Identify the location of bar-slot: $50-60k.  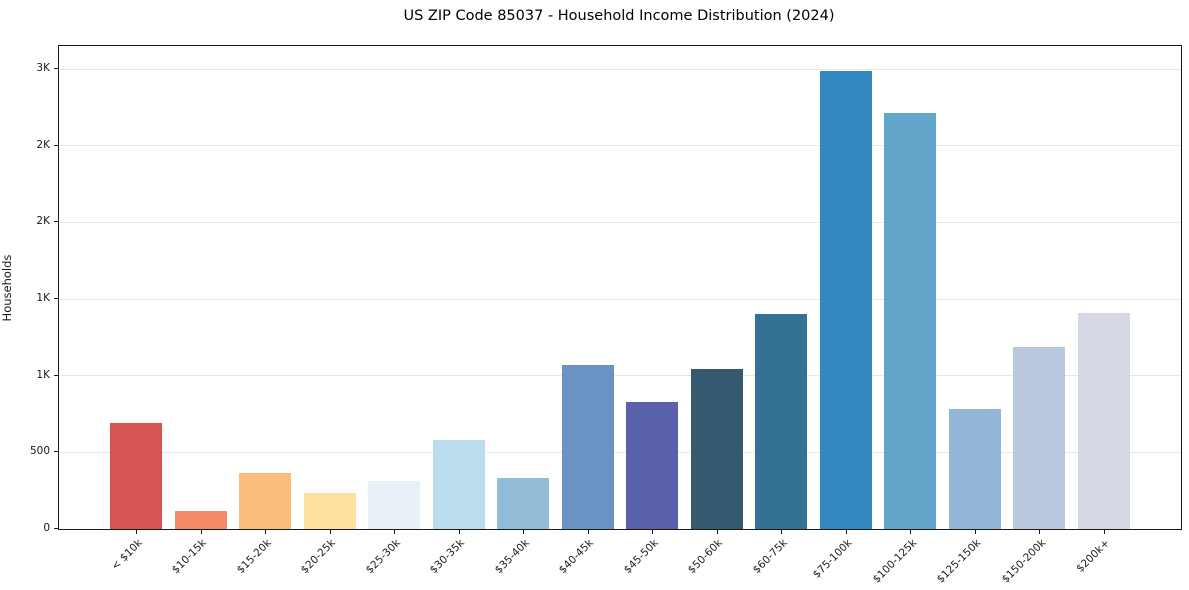
(717, 311).